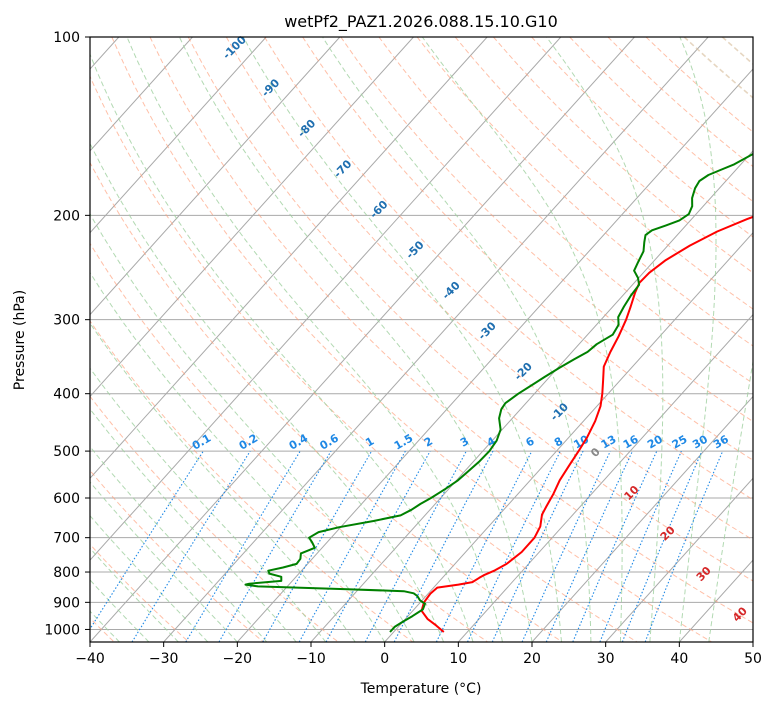 The width and height of the screenshot is (775, 708). Describe the element at coordinates (164, 659) in the screenshot. I see `x-tick-label: −30` at that location.